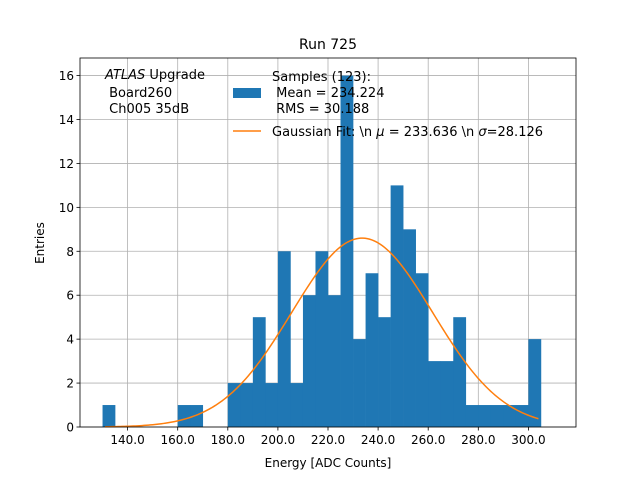  I want to click on x-tick-label: 280.0, so click(478, 440).